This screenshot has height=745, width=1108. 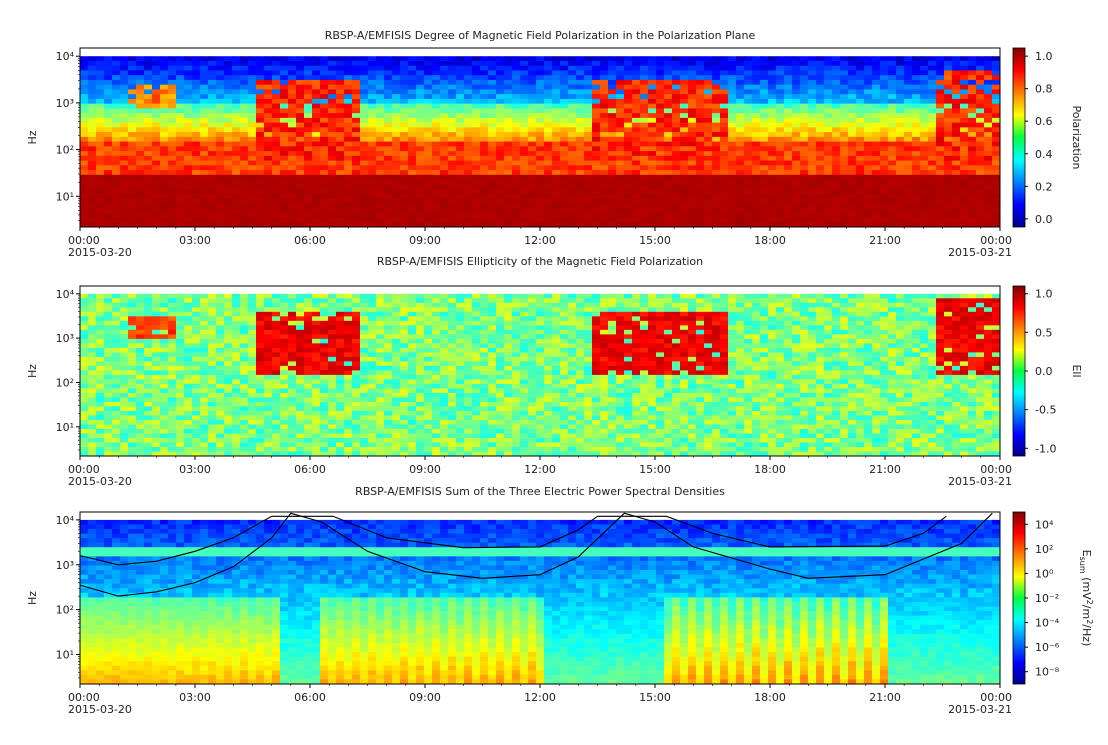 What do you see at coordinates (1044, 573) in the screenshot?
I see `colorbar-tick-label: 10⁰` at bounding box center [1044, 573].